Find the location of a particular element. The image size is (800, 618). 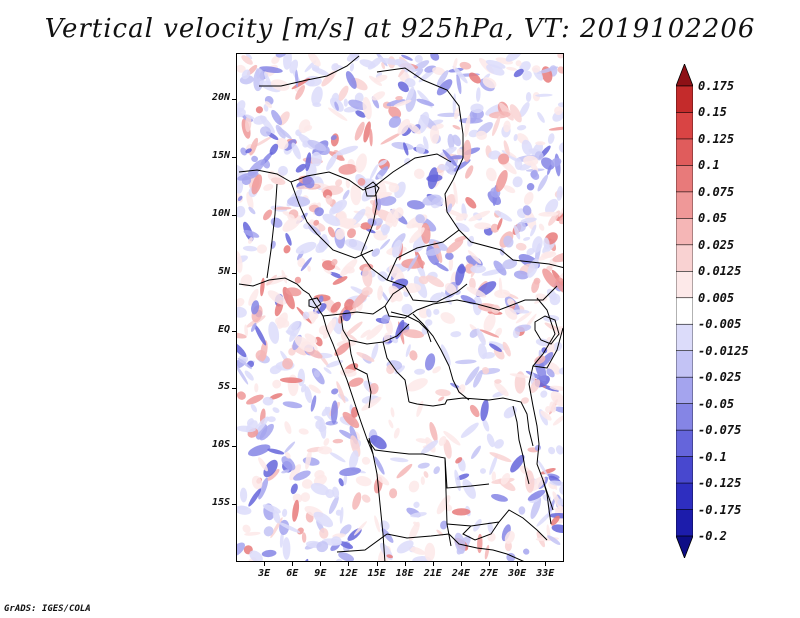

lat-label-15N: 15N is located at coordinates (220, 156).